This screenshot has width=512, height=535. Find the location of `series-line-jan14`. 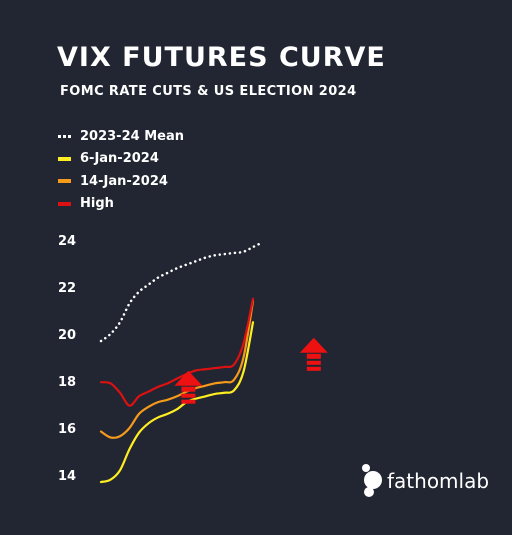

series-line-jan14 is located at coordinates (177, 369).